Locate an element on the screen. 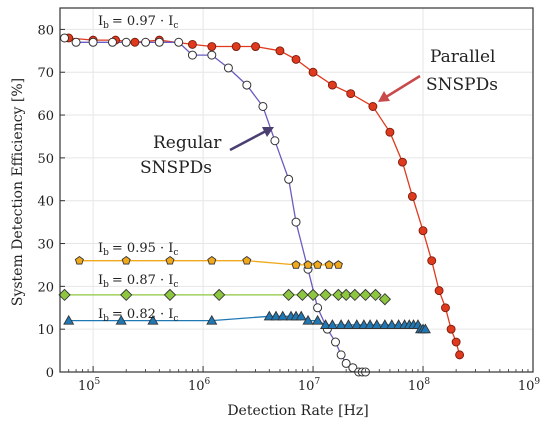 This screenshot has height=424, width=550. annotation-ib-095: Ib = 0.95 · Ic is located at coordinates (138, 249).